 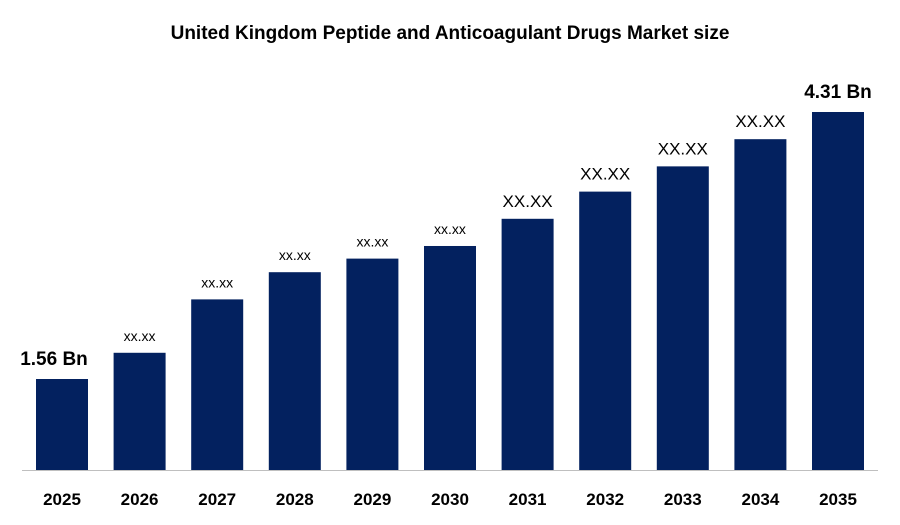 I want to click on bar-2034, so click(x=760, y=304).